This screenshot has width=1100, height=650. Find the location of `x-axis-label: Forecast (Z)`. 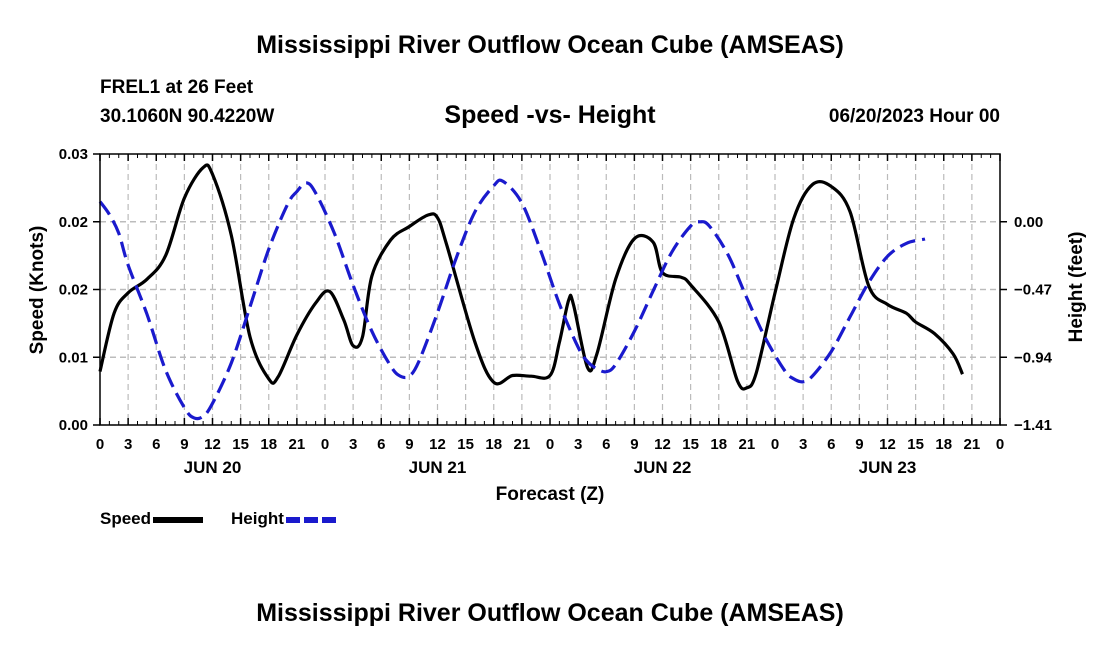

x-axis-label: Forecast (Z) is located at coordinates (550, 494).